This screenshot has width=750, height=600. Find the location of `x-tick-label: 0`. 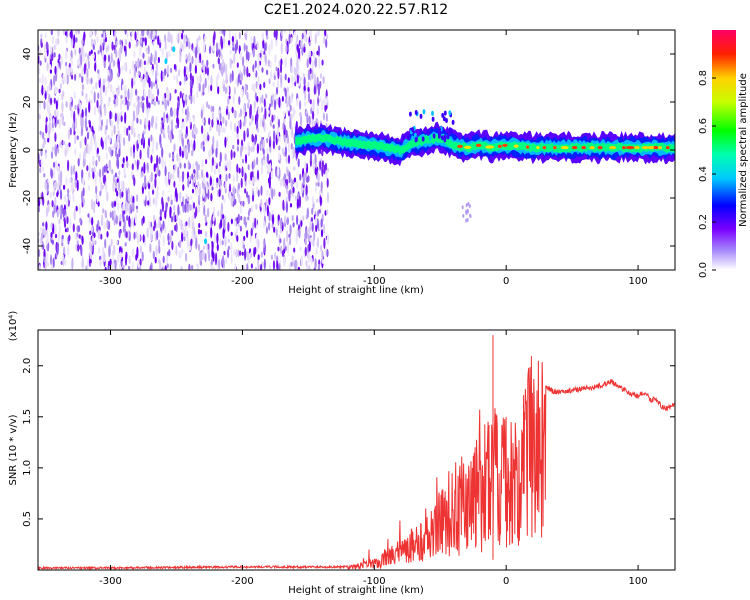

x-tick-label: 0 is located at coordinates (506, 581).